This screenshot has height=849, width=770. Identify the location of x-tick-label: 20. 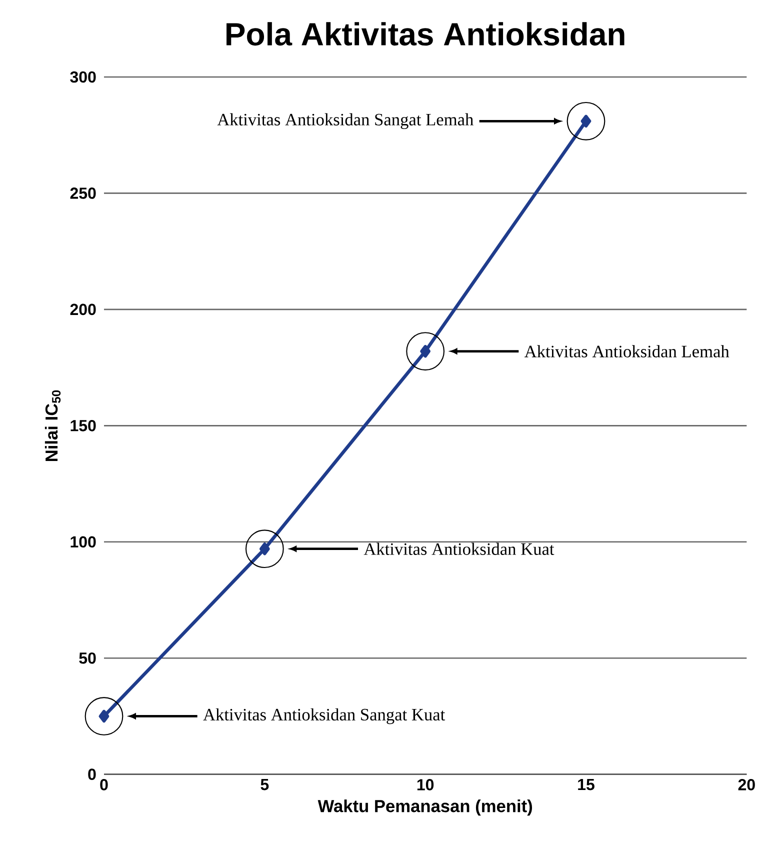
(746, 784).